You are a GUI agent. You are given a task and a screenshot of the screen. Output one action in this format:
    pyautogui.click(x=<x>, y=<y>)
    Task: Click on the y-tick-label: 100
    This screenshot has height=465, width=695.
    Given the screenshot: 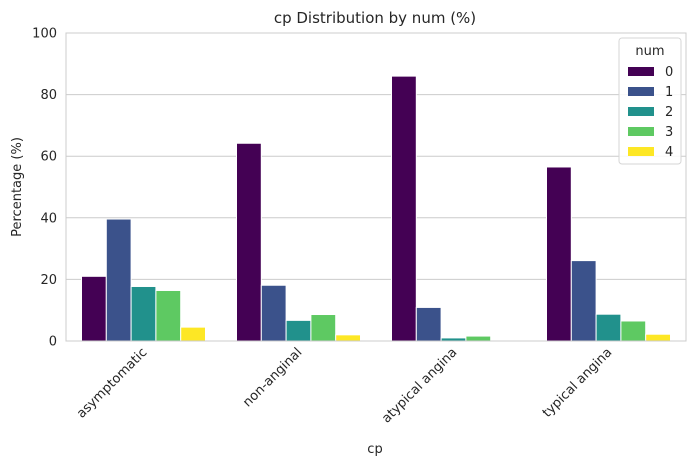 What is the action you would take?
    pyautogui.click(x=44, y=34)
    